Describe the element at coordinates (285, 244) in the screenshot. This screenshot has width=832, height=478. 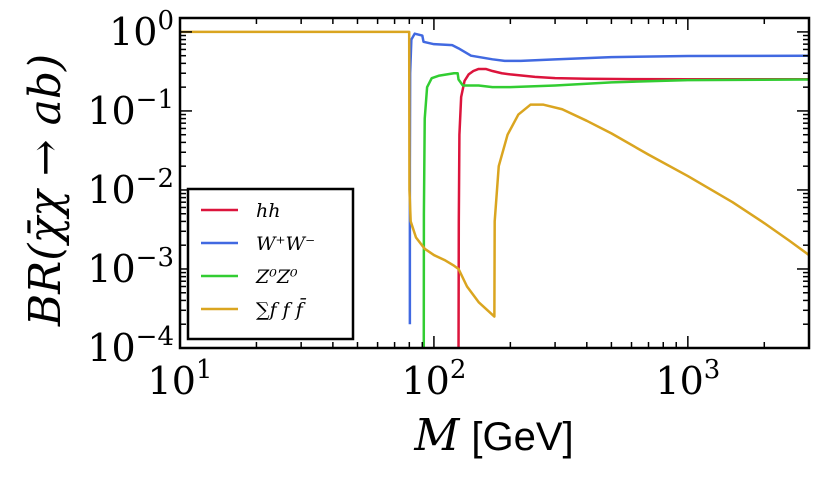
I see `legend-label-WW: W⁺W⁻` at that location.